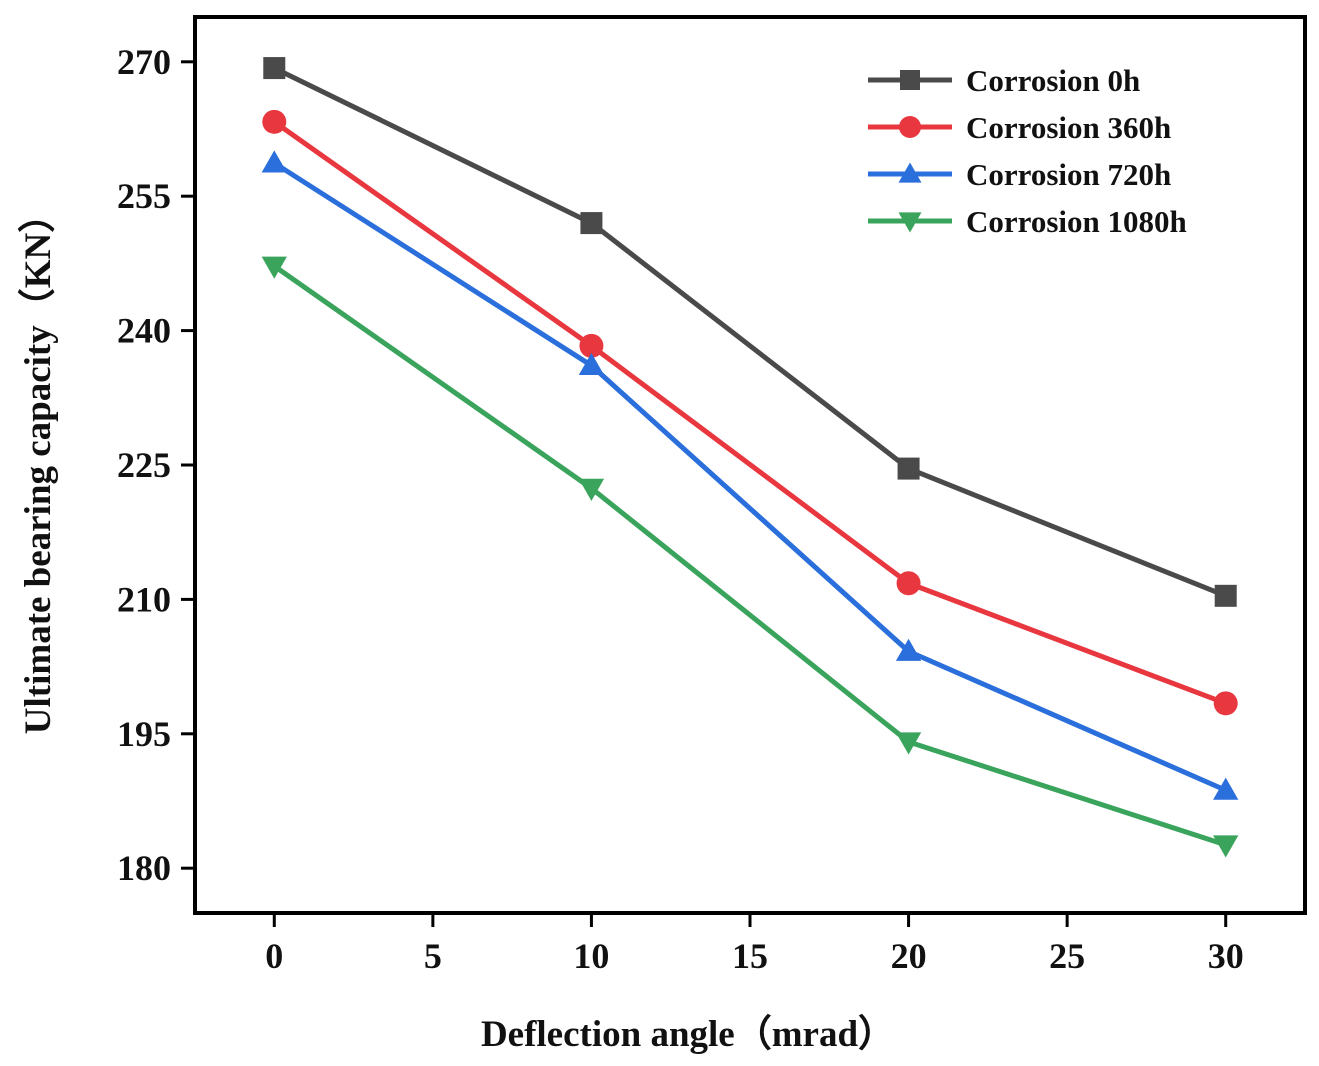 This screenshot has width=1319, height=1066. What do you see at coordinates (1076, 221) in the screenshot?
I see `legend-label: Corrosion 1080h` at bounding box center [1076, 221].